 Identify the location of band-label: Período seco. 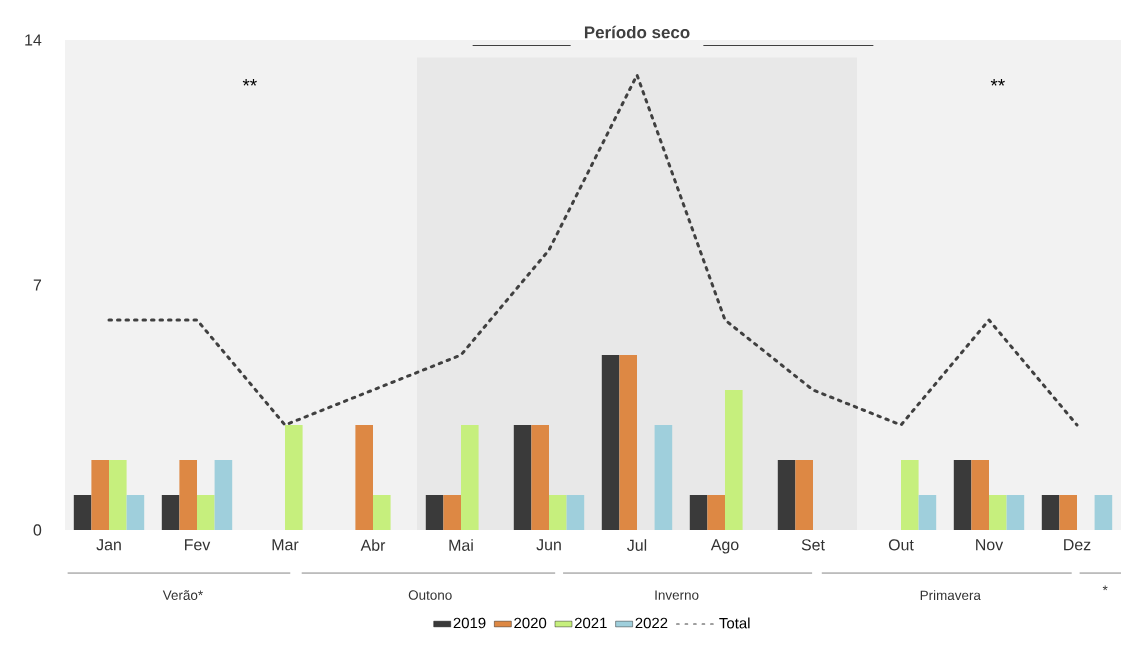
(637, 32).